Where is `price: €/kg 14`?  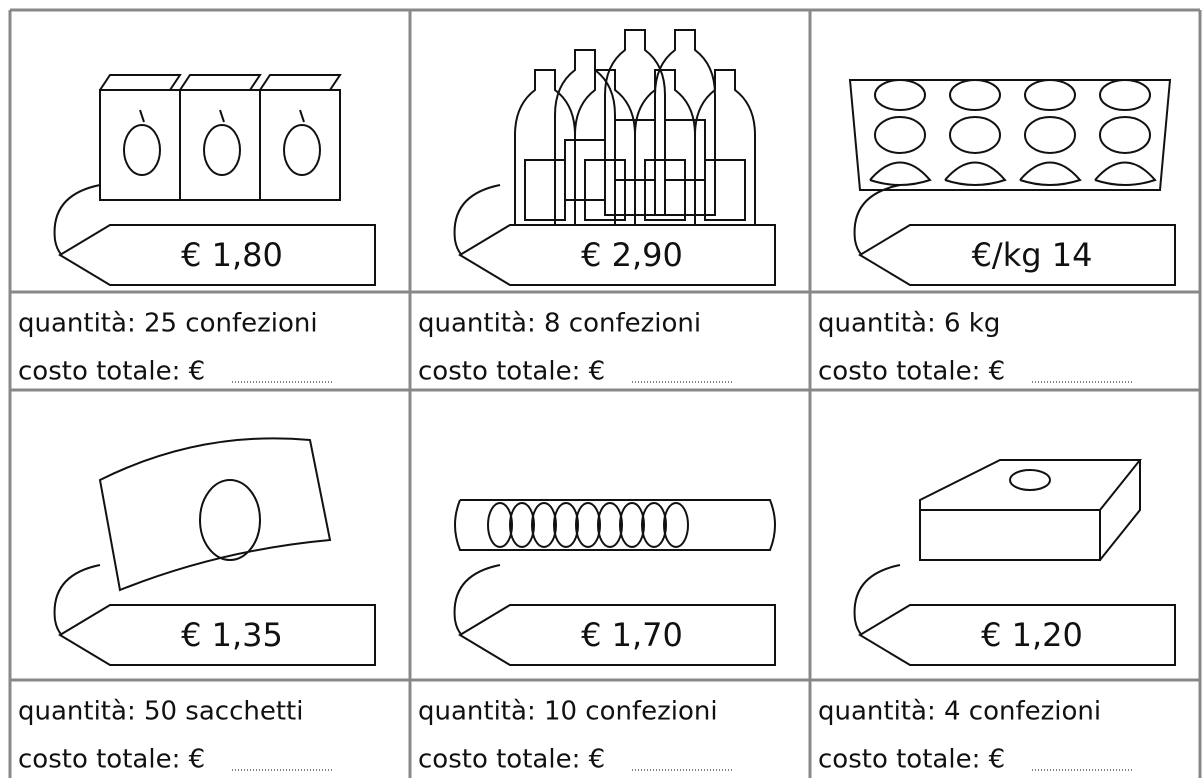
price: €/kg 14 is located at coordinates (1032, 255).